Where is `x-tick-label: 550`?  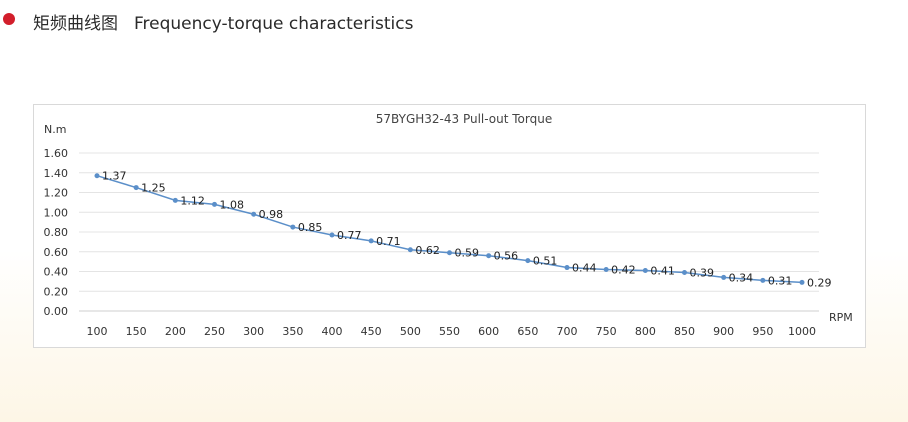 x-tick-label: 550 is located at coordinates (449, 331).